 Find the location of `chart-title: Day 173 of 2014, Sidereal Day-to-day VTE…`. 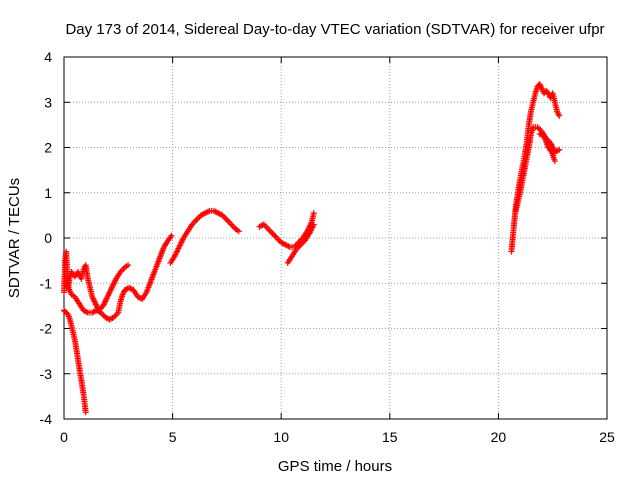

chart-title: Day 173 of 2014, Sidereal Day-to-day VTE… is located at coordinates (334, 29).